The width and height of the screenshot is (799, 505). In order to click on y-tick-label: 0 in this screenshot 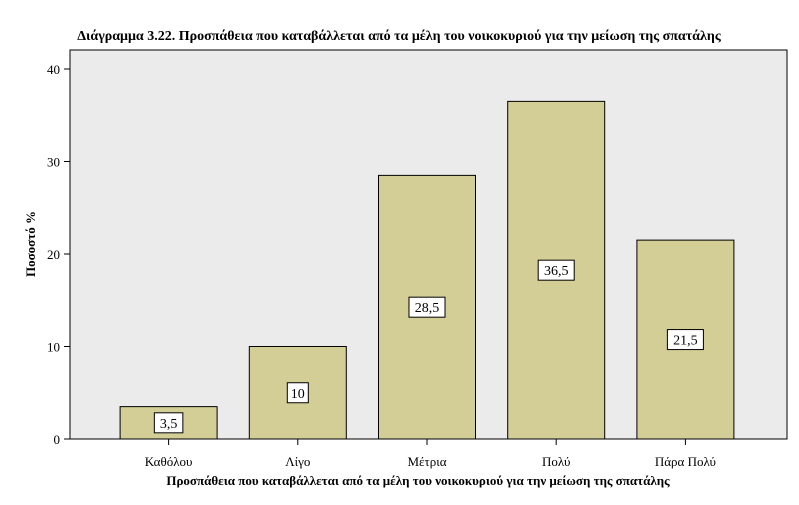, I will do `click(57, 439)`.